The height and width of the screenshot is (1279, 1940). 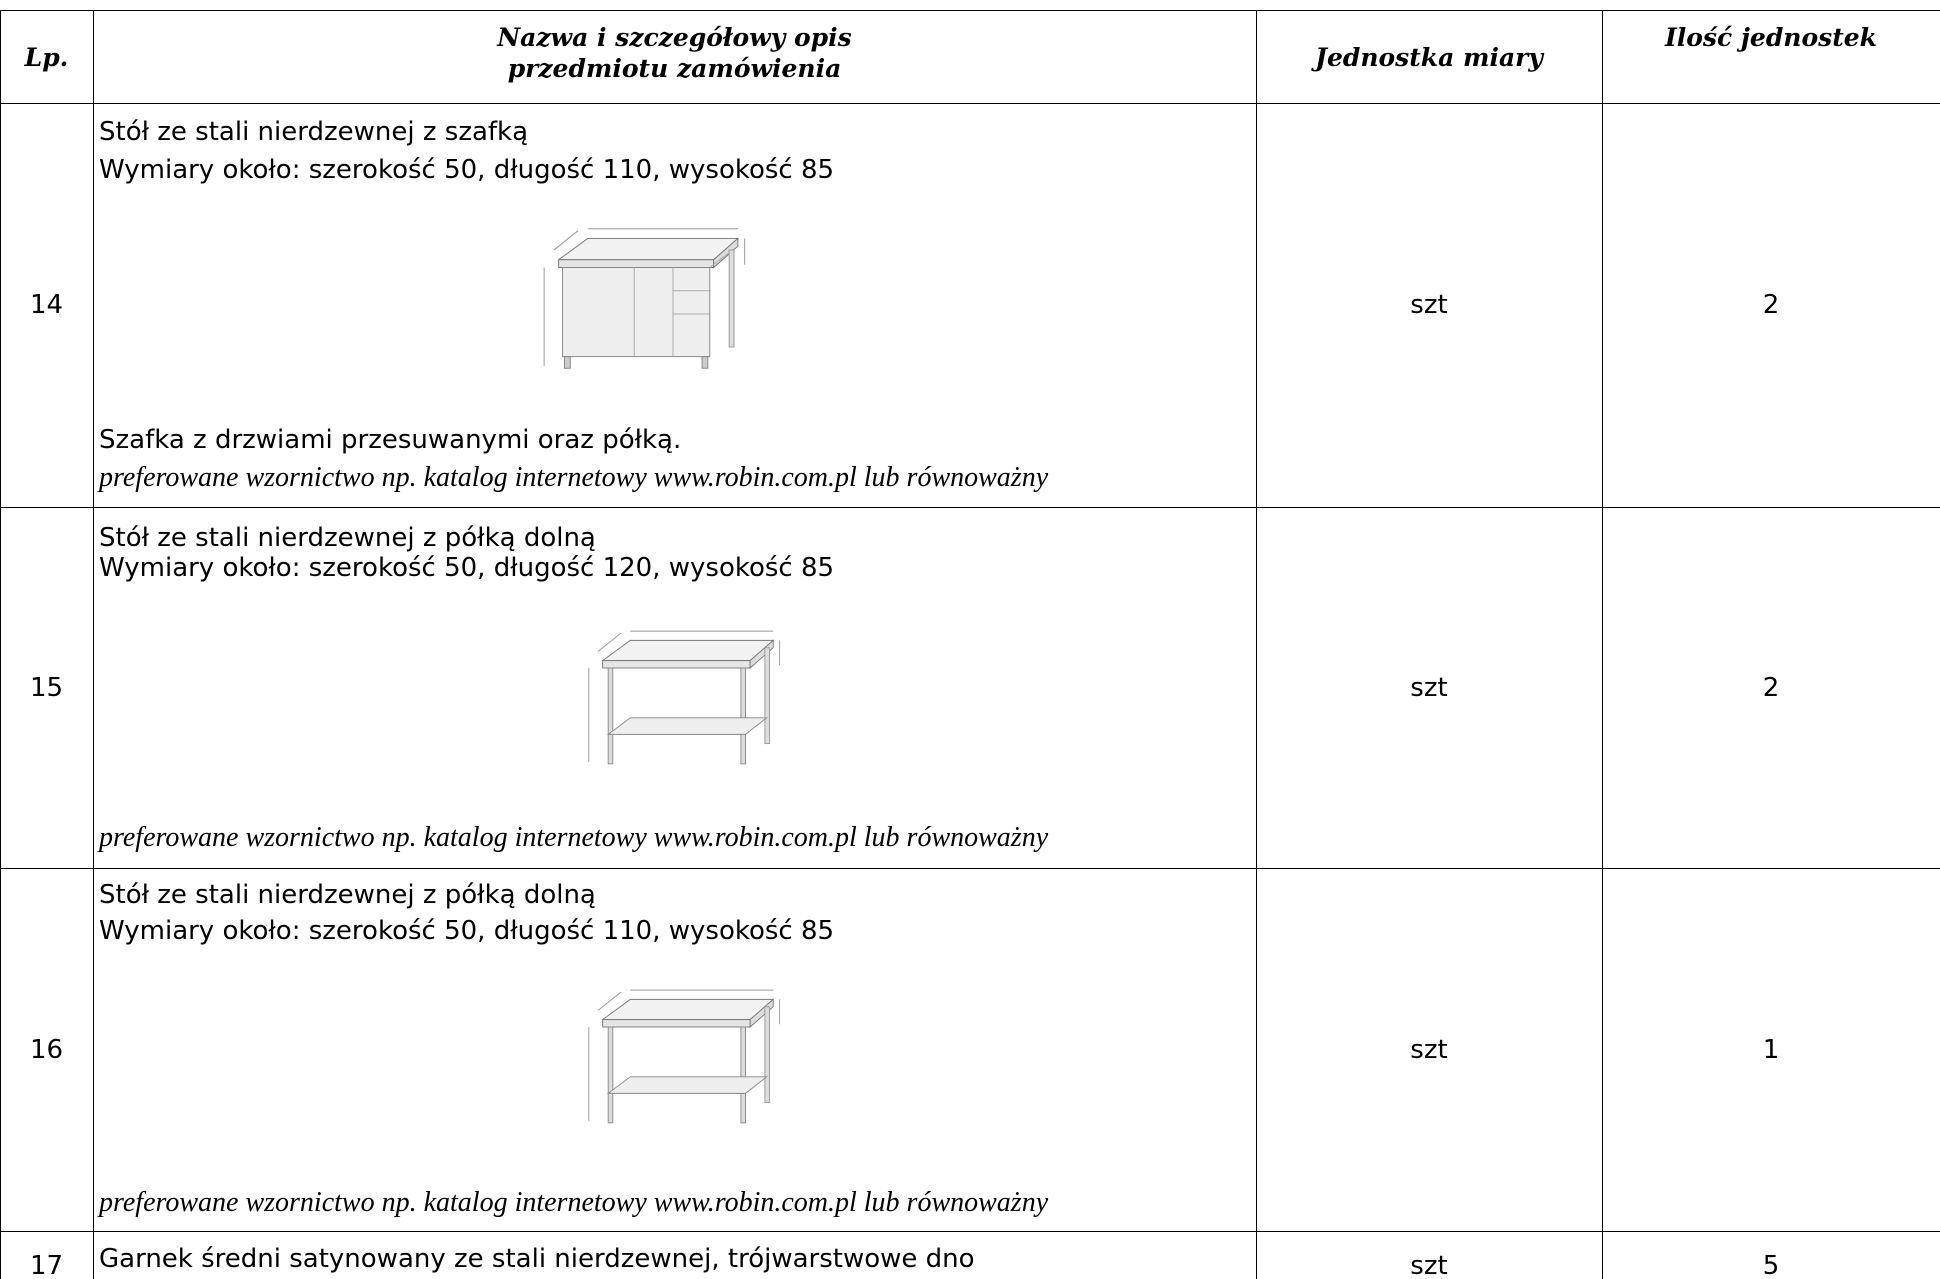 I want to click on header-lp: Lp., so click(x=46, y=57).